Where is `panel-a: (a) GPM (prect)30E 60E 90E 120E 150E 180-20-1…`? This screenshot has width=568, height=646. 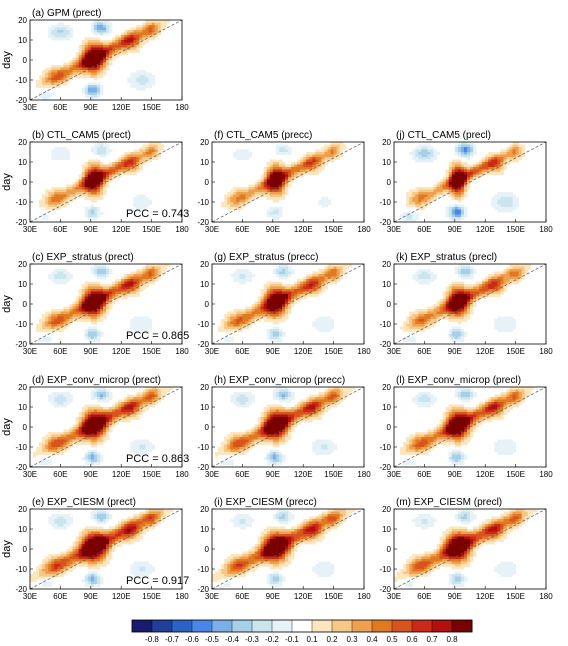 panel-a: (a) GPM (prect)30E 60E 90E 120E 150E 180-20-1… is located at coordinates (95, 60).